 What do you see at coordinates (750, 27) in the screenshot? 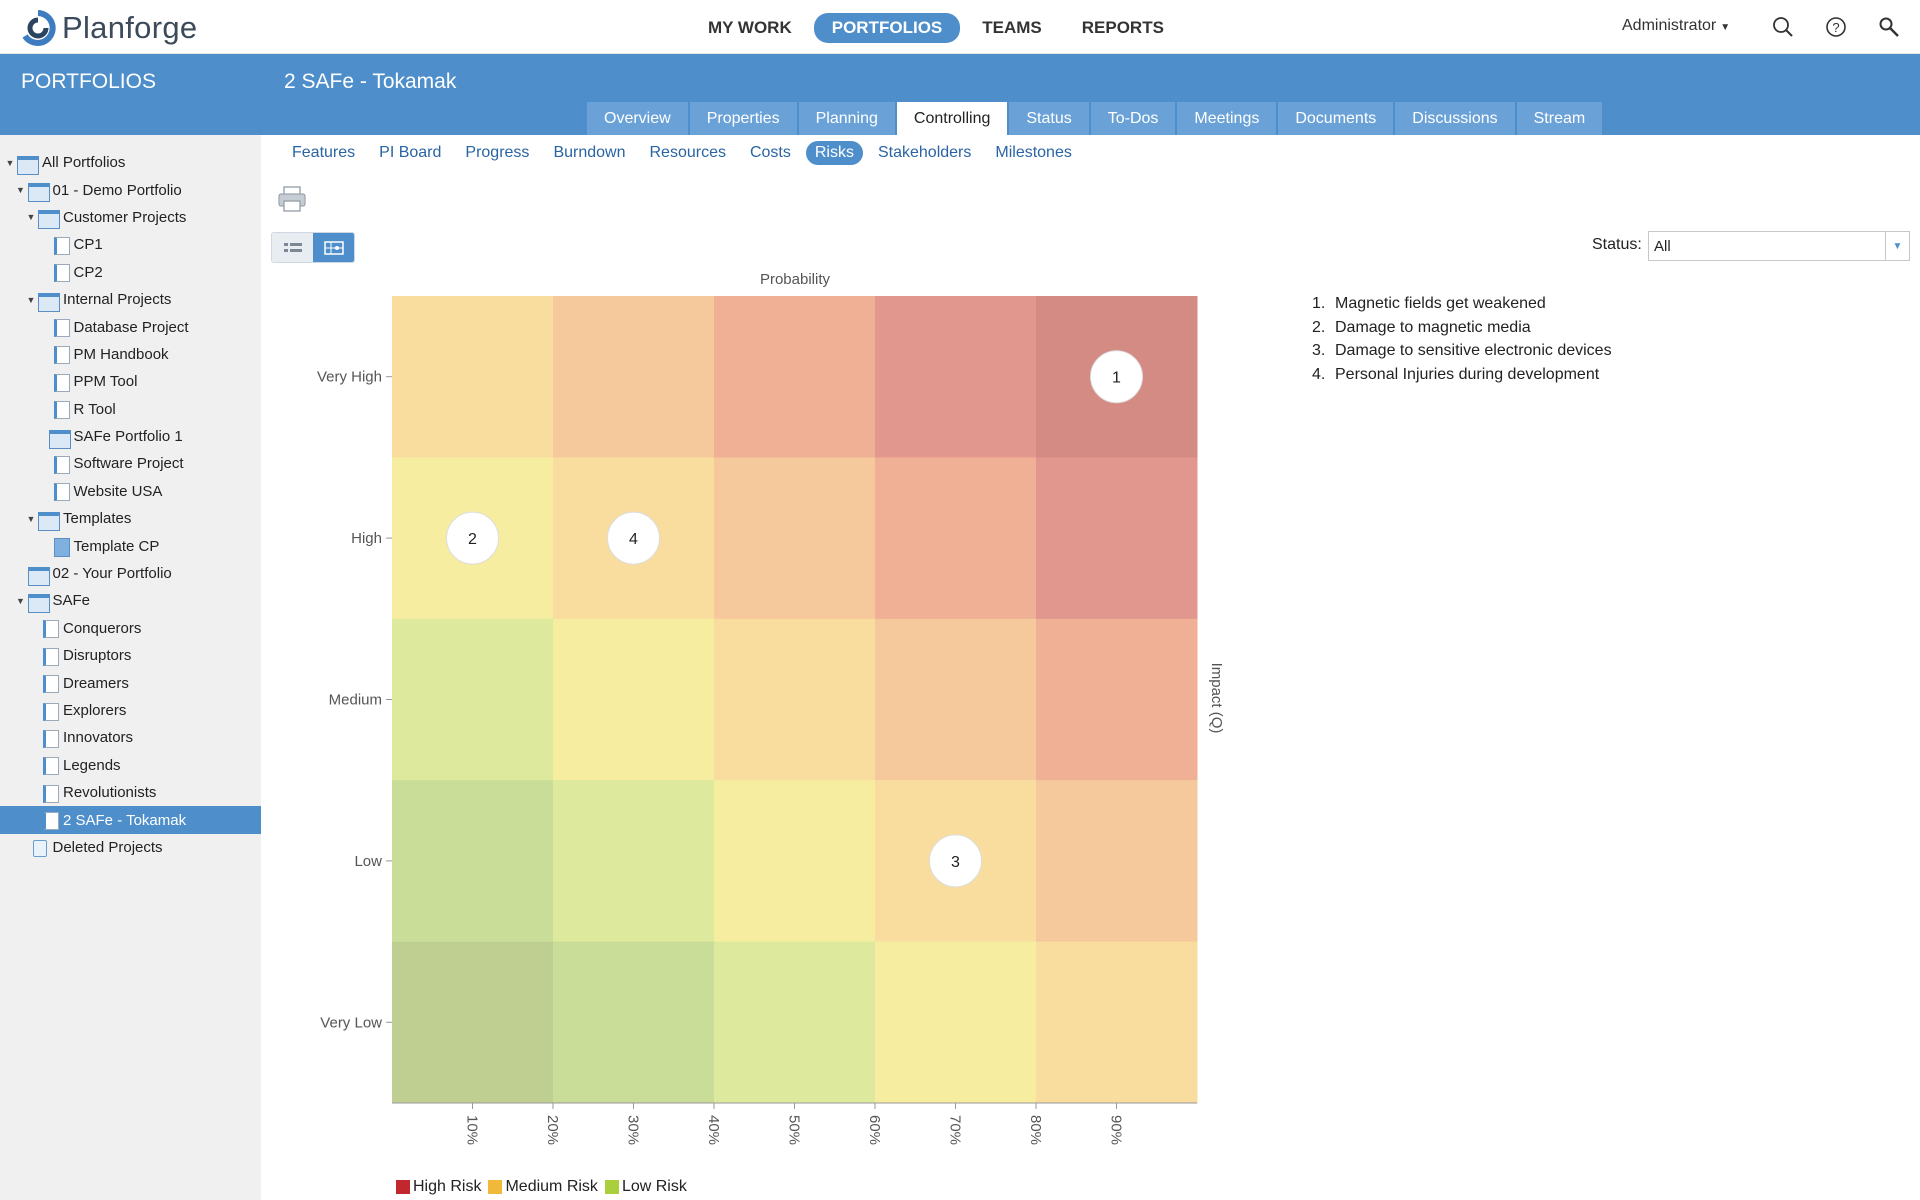
I see `nav-item-my-work: MY WORK` at bounding box center [750, 27].